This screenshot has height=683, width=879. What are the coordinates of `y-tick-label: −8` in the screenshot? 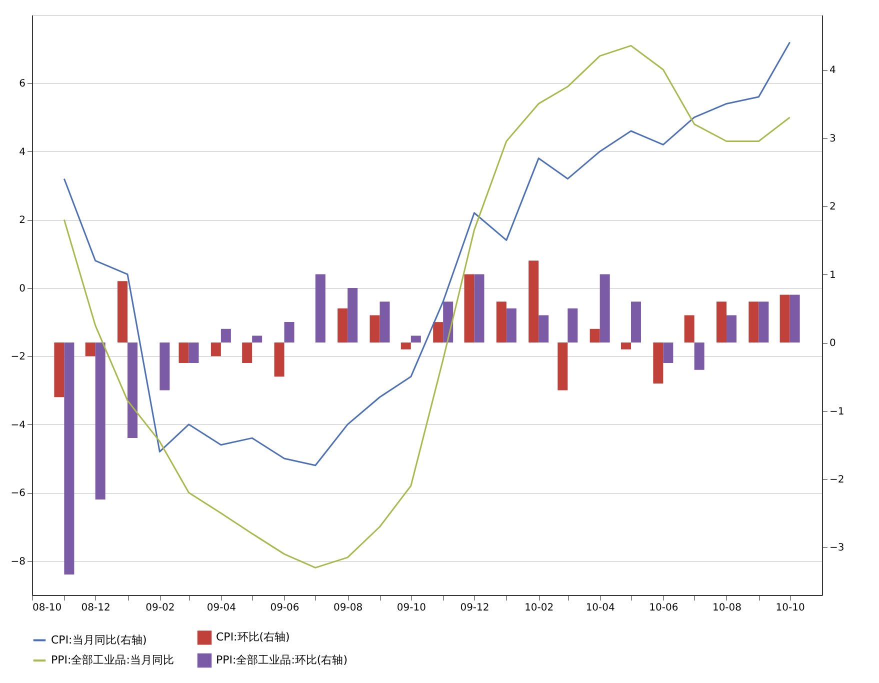 It's located at (18, 562).